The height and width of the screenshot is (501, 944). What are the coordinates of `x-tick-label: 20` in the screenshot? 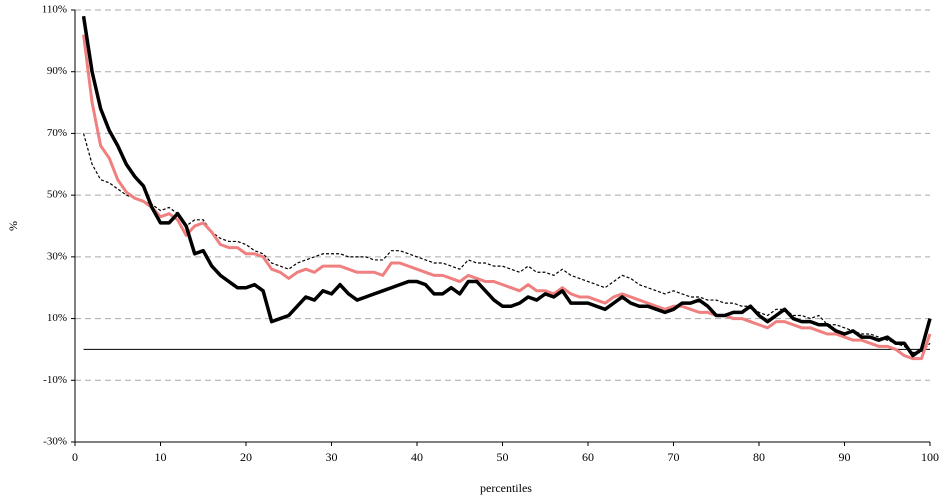 It's located at (246, 457).